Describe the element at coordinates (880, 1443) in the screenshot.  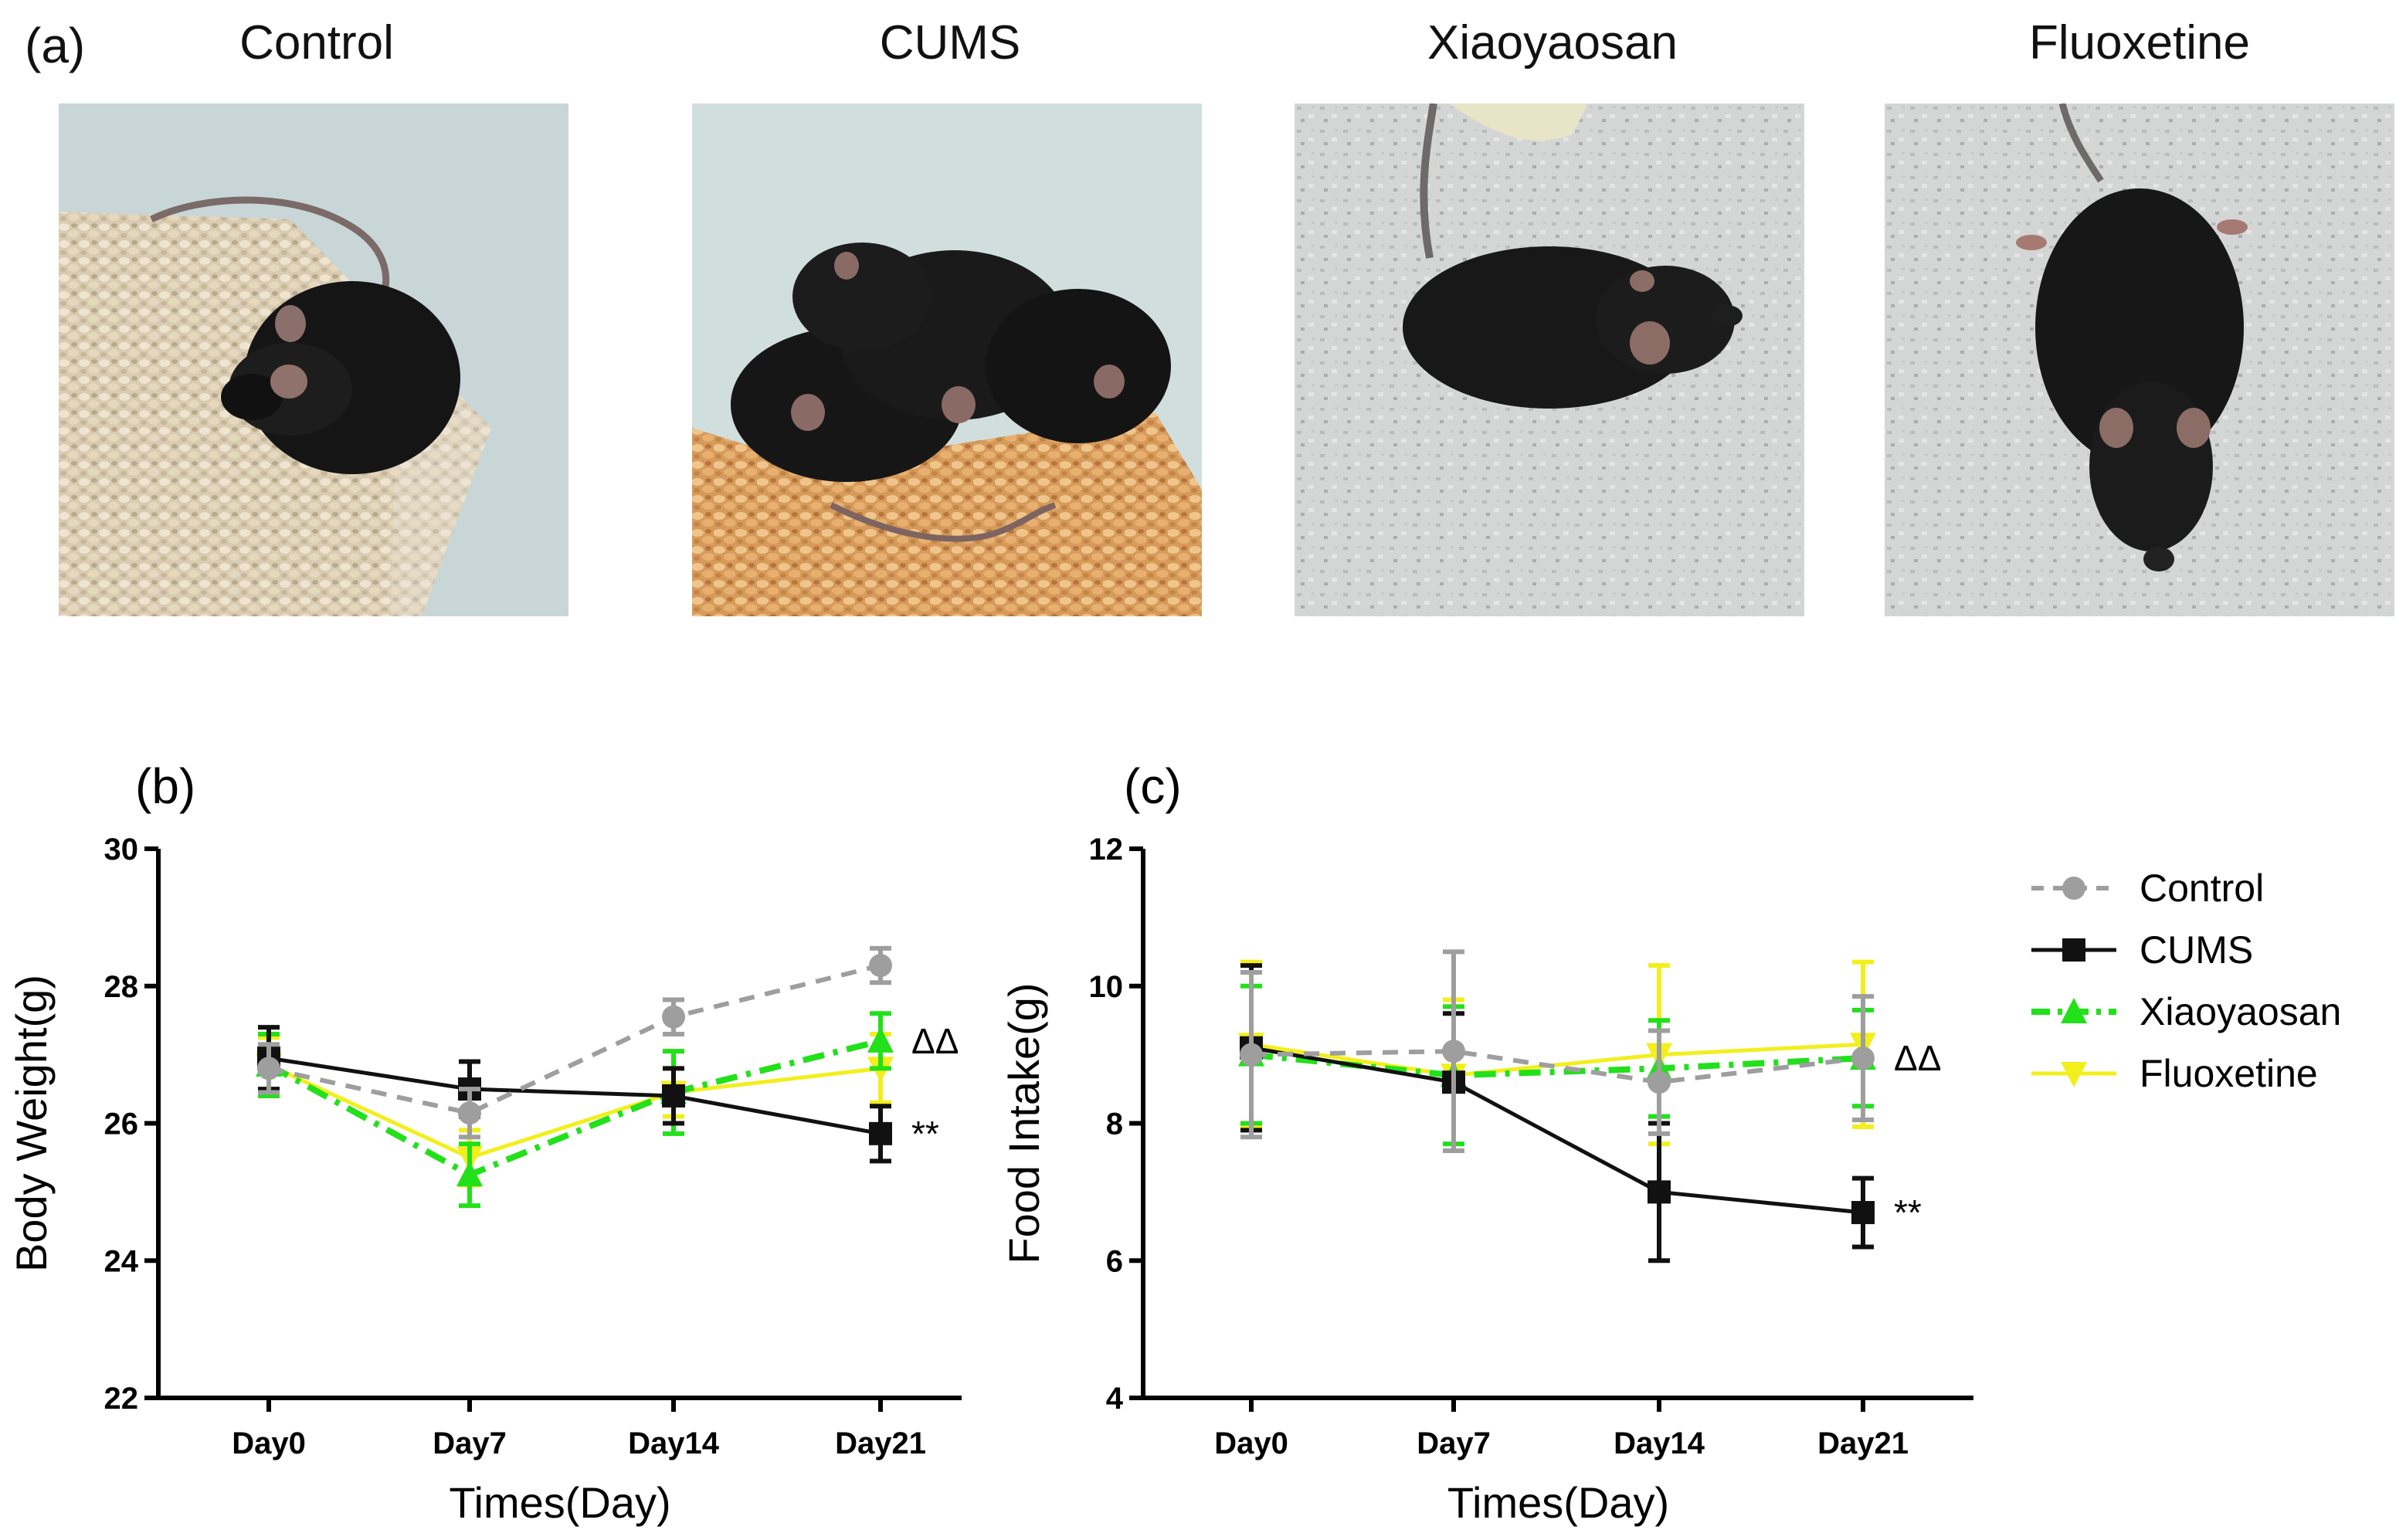
I see `panel-b-x-tick-label: Day21` at that location.